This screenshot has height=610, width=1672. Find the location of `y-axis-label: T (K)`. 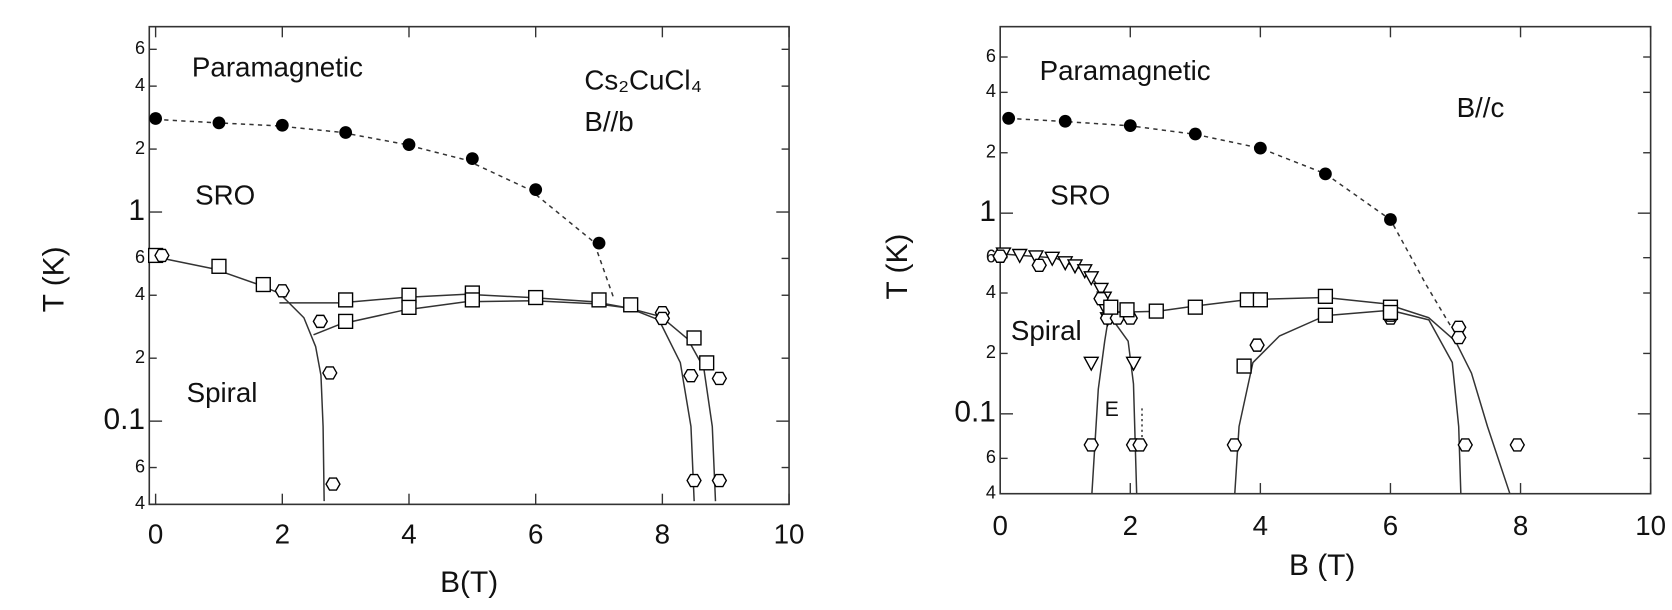

y-axis-label: T (K) is located at coordinates (53, 279).